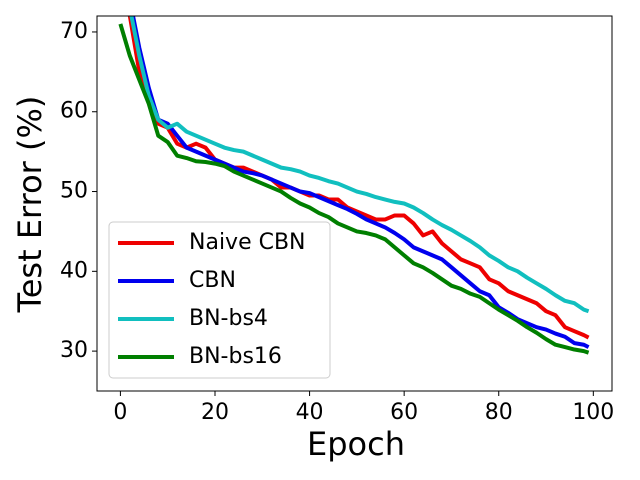 The height and width of the screenshot is (480, 640). Describe the element at coordinates (74, 31) in the screenshot. I see `y-tick-label: 70` at that location.